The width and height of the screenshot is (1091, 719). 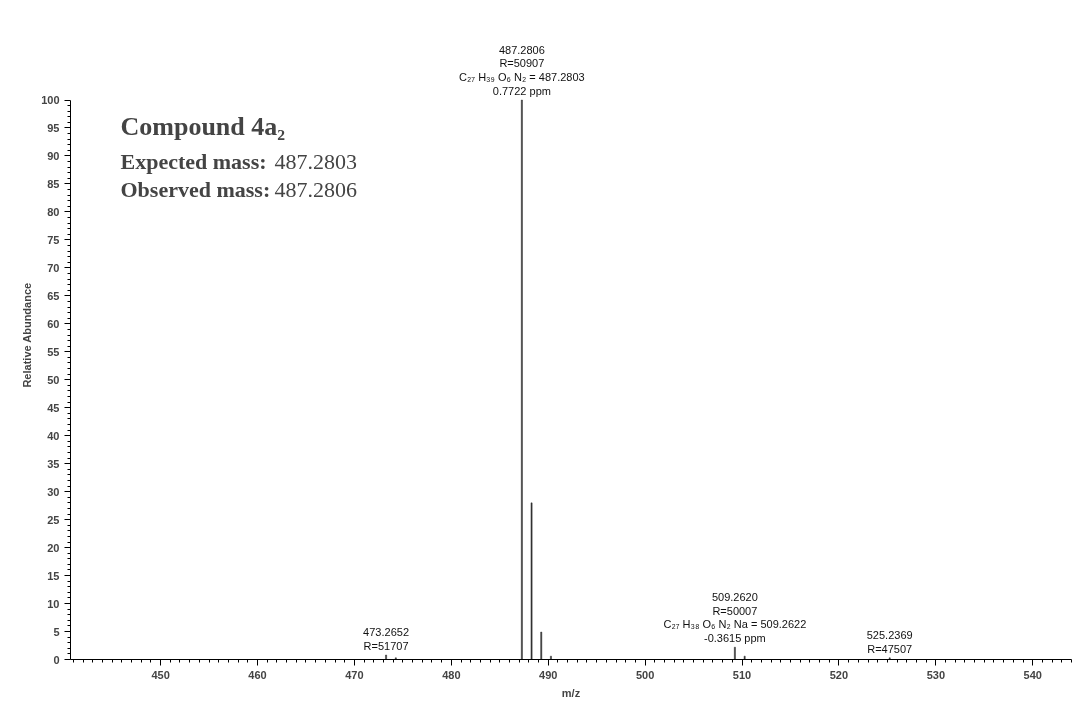 What do you see at coordinates (56, 631) in the screenshot?
I see `y-tick-label: 5` at bounding box center [56, 631].